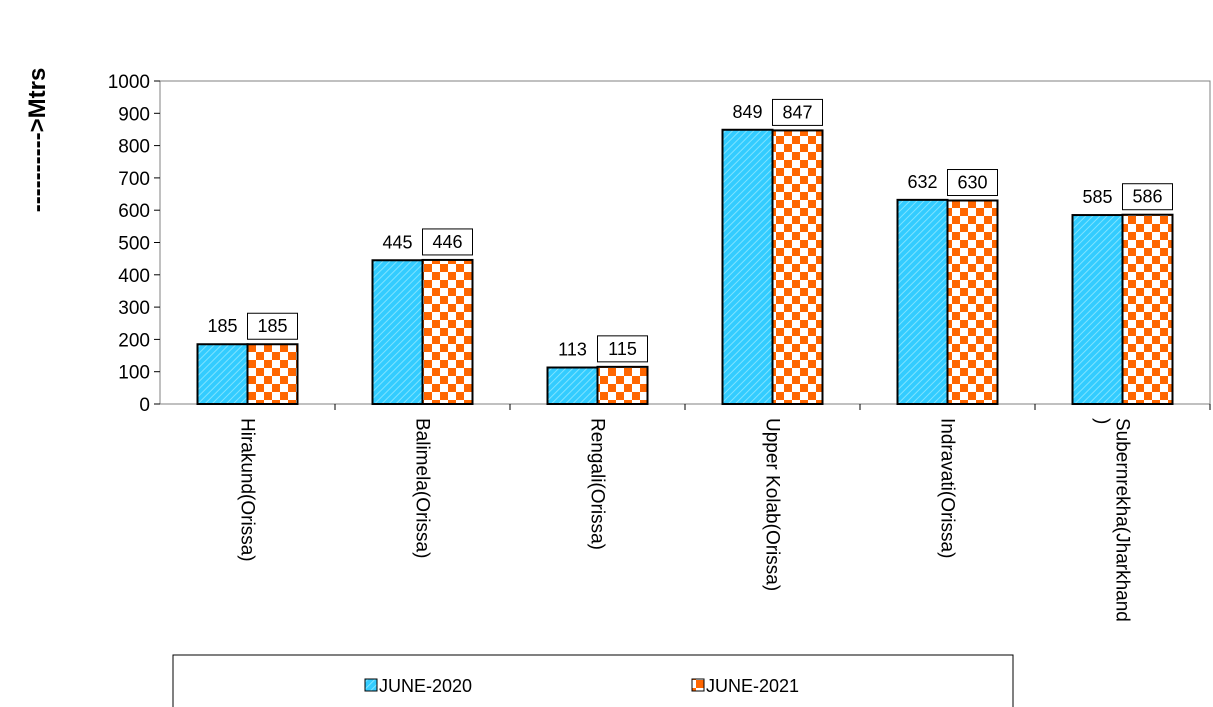 This screenshot has height=707, width=1213. What do you see at coordinates (134, 114) in the screenshot?
I see `y-tick-label: 900` at bounding box center [134, 114].